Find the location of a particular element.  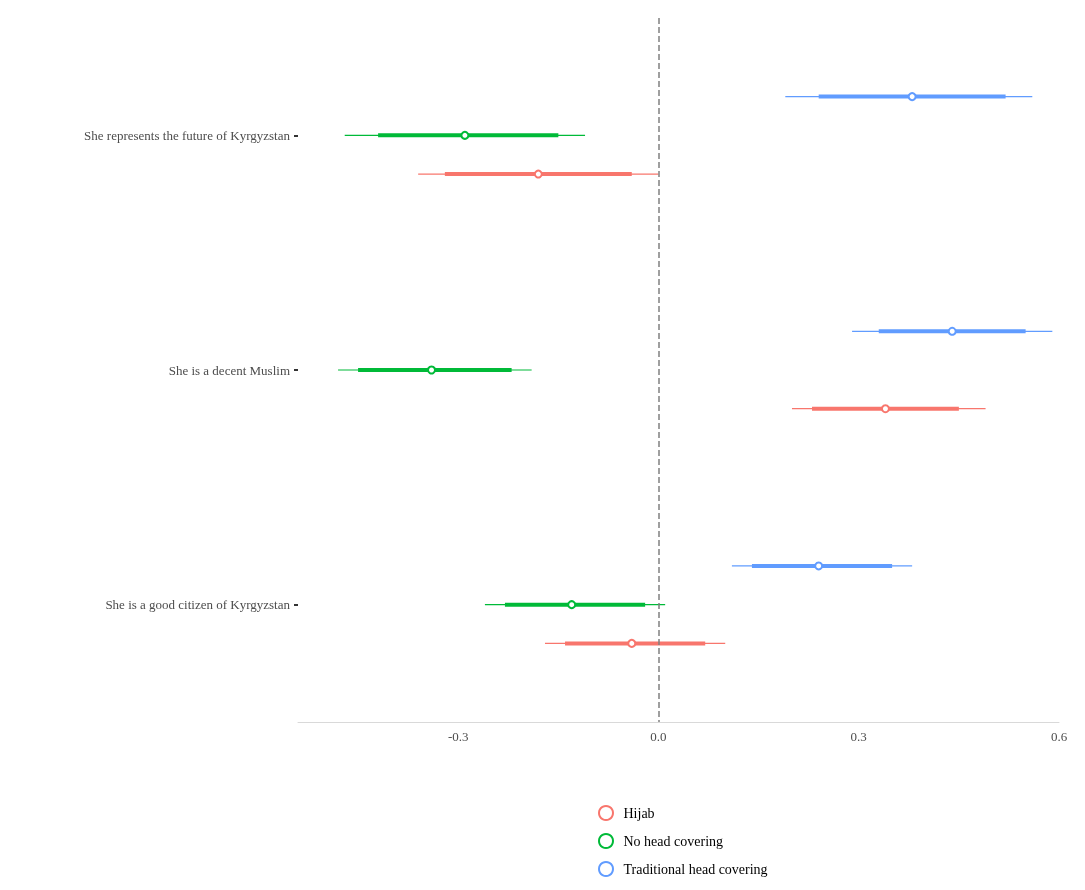

legend-label: No head covering is located at coordinates (673, 841).